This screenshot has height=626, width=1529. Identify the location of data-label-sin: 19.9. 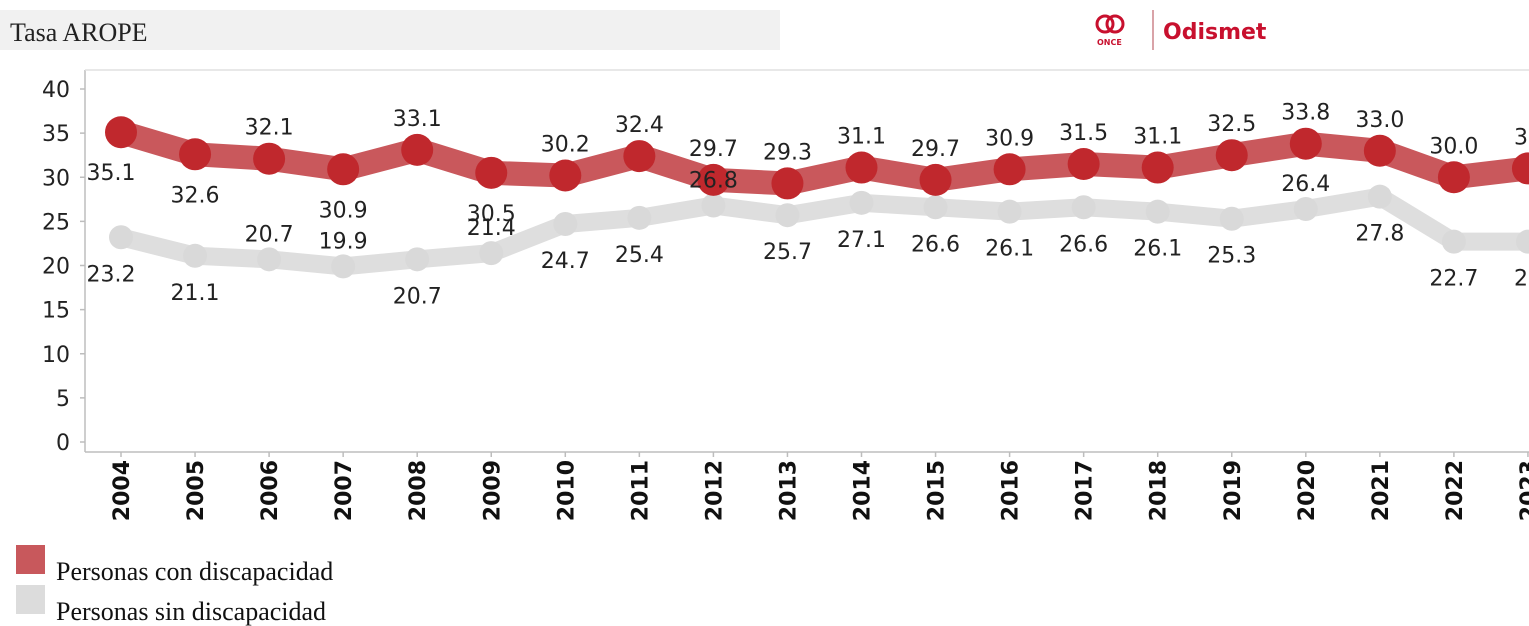
(343, 241).